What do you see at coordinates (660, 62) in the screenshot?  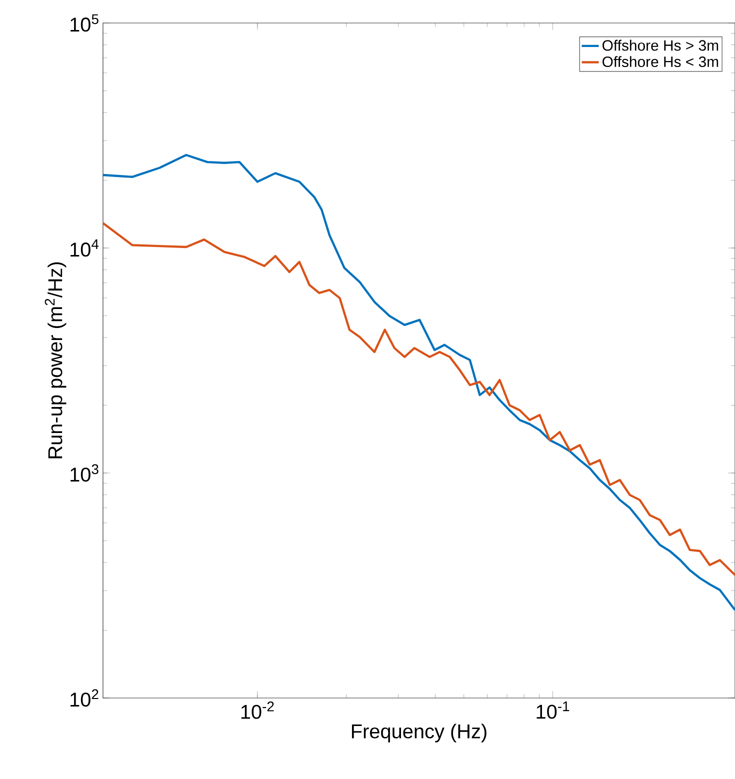 I see `legend-label: Offshore Hs < 3m` at bounding box center [660, 62].